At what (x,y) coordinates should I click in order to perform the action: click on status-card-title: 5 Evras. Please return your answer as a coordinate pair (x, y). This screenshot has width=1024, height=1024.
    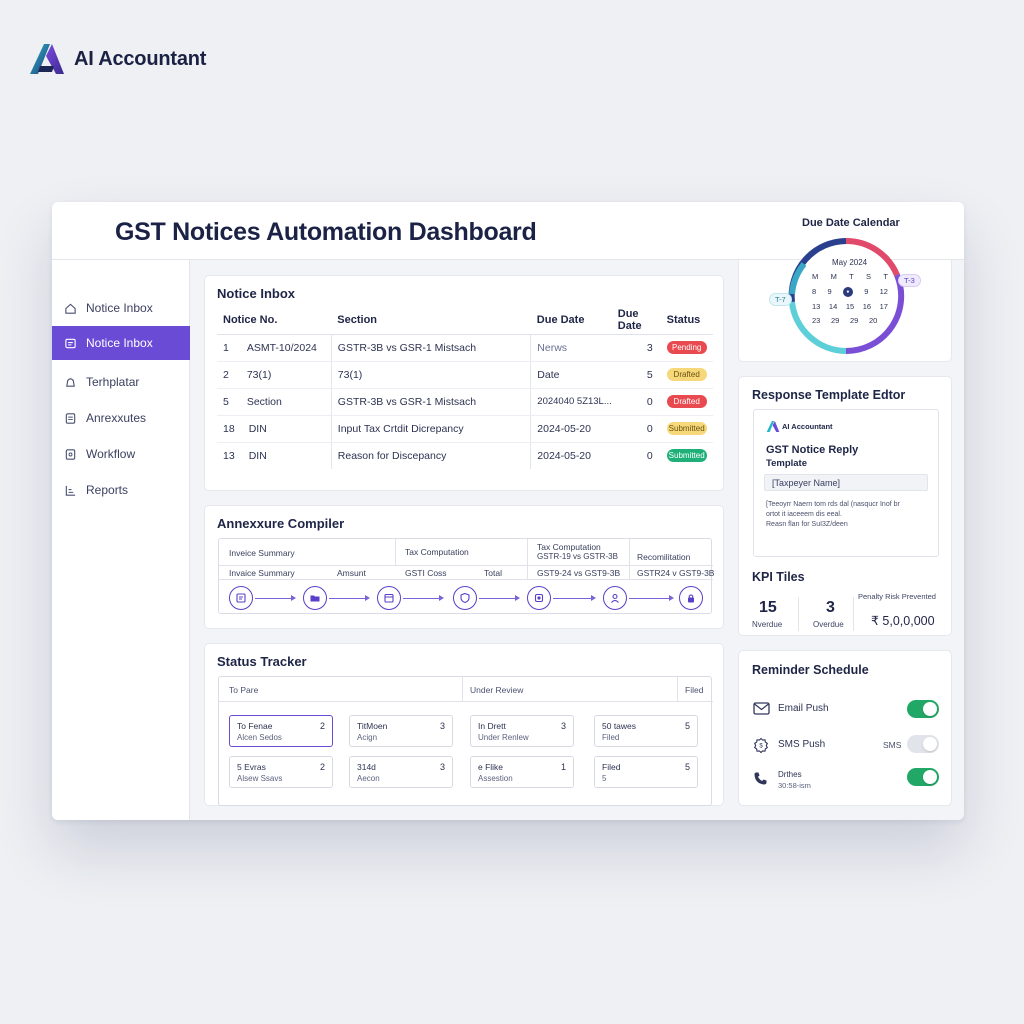
    Looking at the image, I should click on (251, 767).